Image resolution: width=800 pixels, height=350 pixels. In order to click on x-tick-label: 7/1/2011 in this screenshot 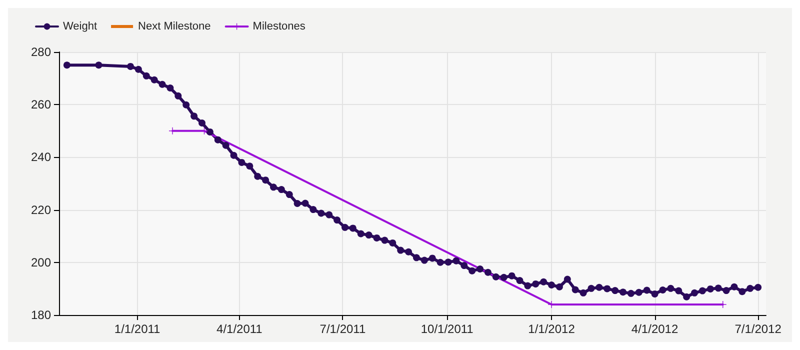, I will do `click(343, 329)`.